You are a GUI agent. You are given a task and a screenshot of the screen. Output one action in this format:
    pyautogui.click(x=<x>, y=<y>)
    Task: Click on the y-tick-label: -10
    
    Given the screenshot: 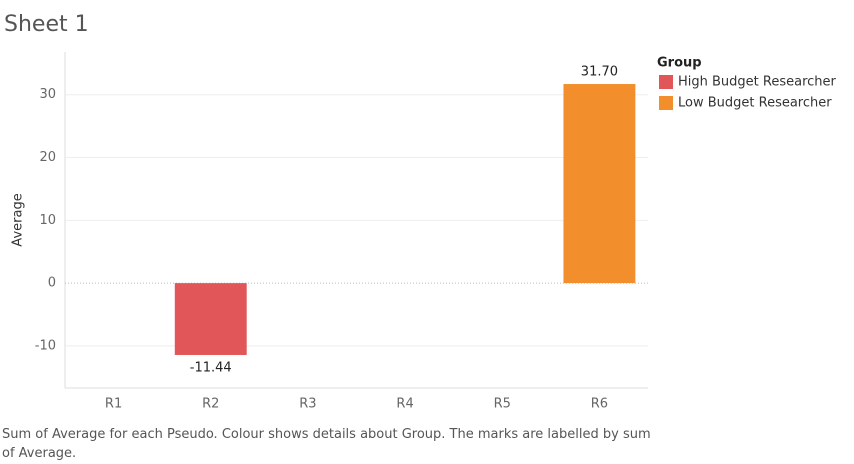 What is the action you would take?
    pyautogui.click(x=45, y=345)
    